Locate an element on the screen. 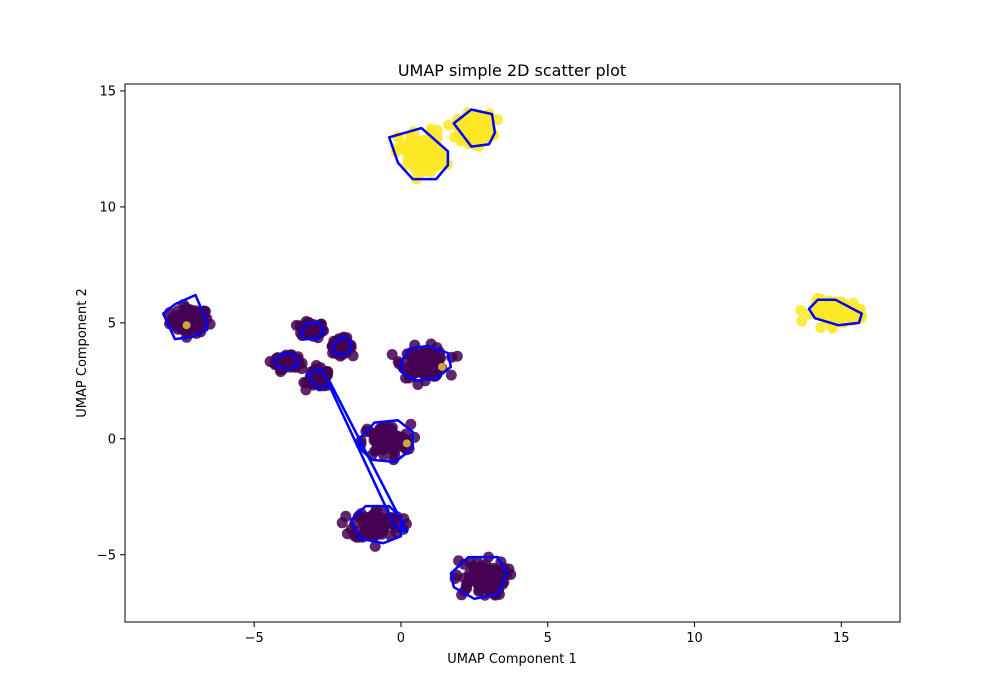 Image resolution: width=1000 pixels, height=700 pixels. x-tick-label: 5 is located at coordinates (548, 638).